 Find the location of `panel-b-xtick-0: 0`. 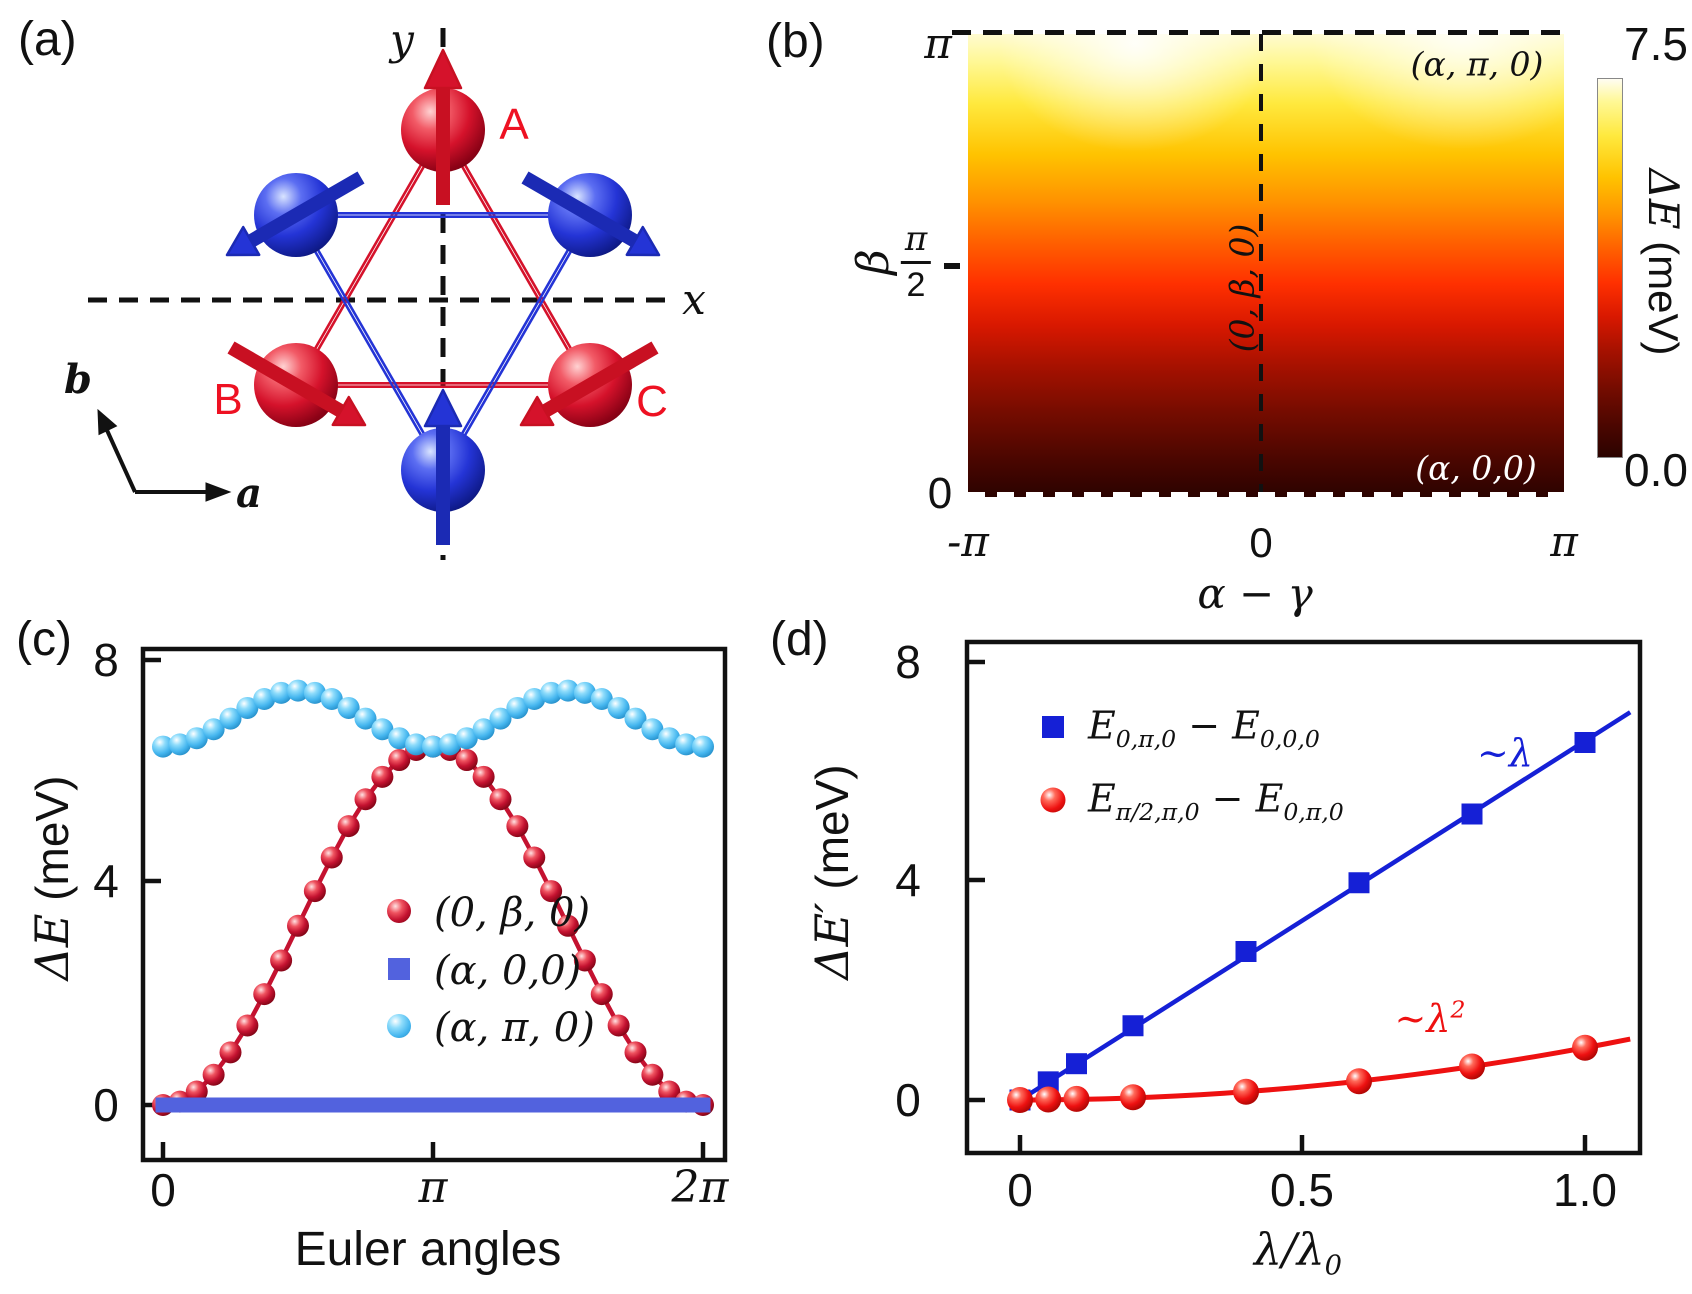

panel-b-xtick-0: 0 is located at coordinates (1261, 542).